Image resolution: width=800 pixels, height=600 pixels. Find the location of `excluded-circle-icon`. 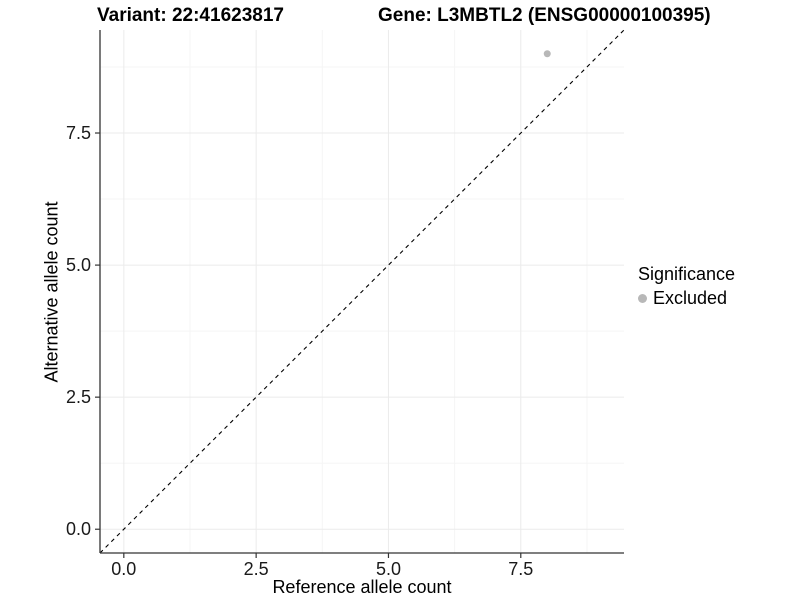

excluded-circle-icon is located at coordinates (642, 298).